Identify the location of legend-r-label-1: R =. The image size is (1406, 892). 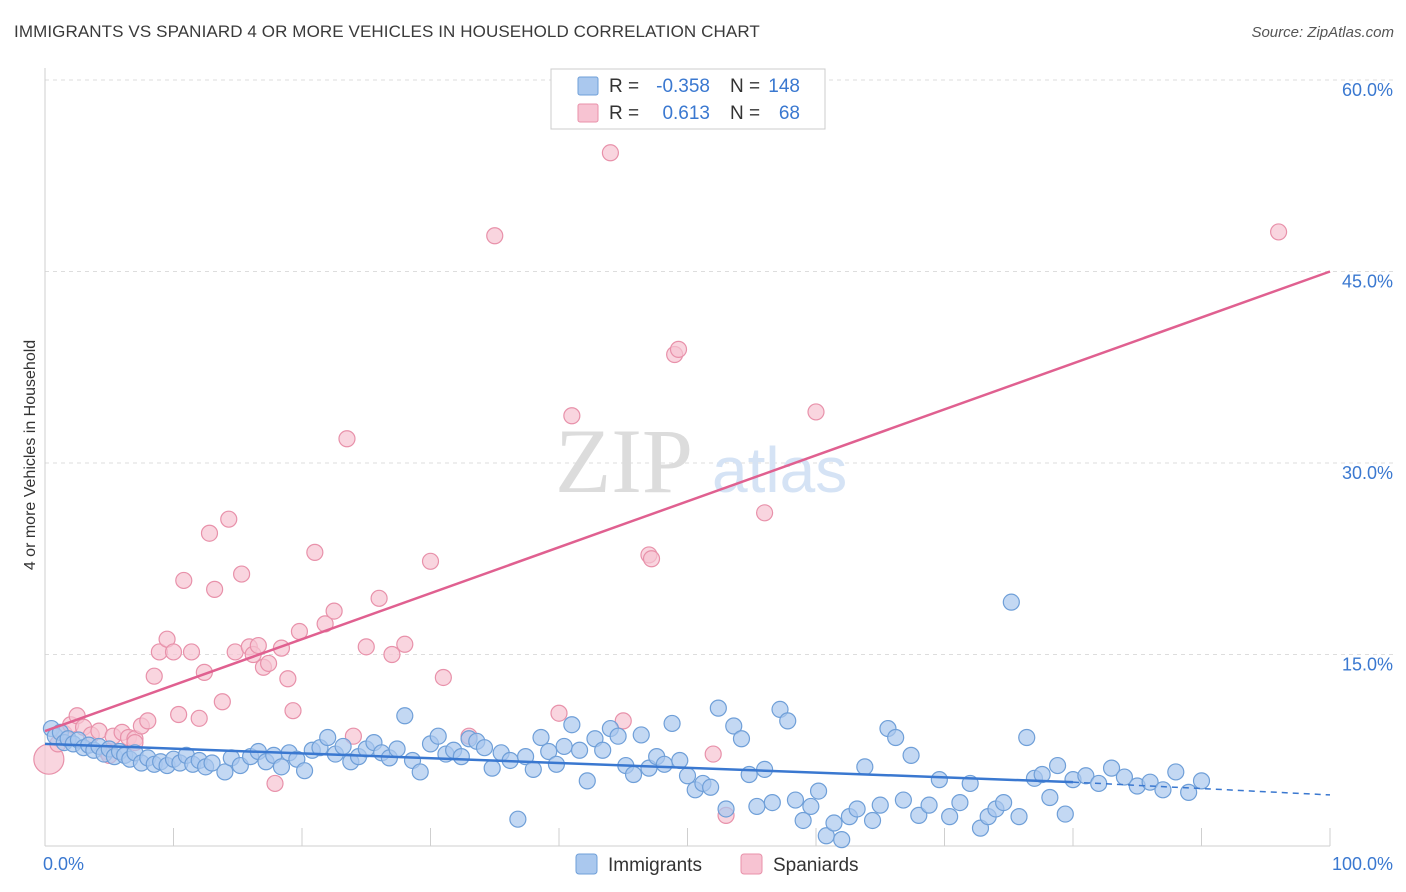
(624, 86).